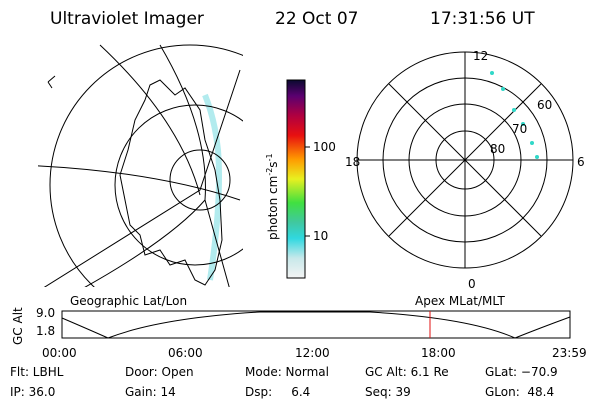 The image size is (600, 400). What do you see at coordinates (407, 372) in the screenshot?
I see `info-field: GC Alt: 6.1 Re` at bounding box center [407, 372].